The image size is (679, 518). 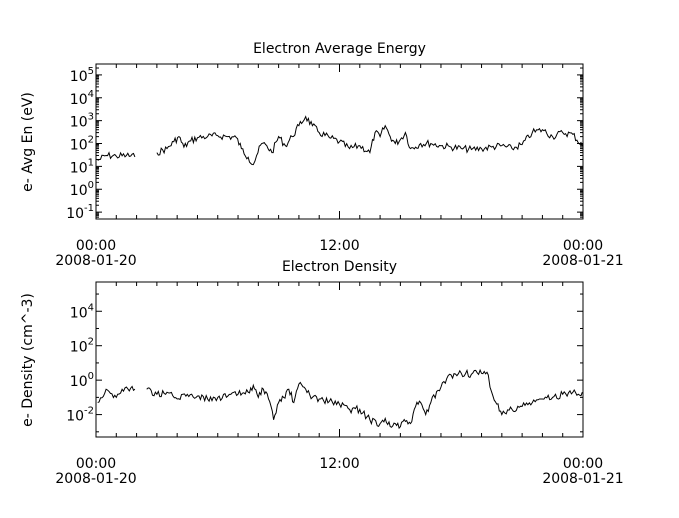 What do you see at coordinates (82, 346) in the screenshot?
I see `density-ytick-label: 10²` at bounding box center [82, 346].